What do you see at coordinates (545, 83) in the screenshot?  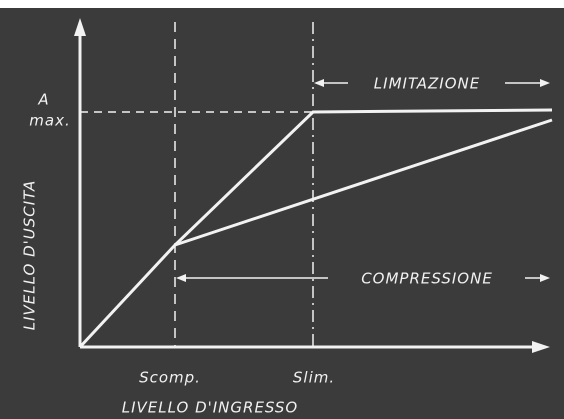 I see `limit-arrowhead-right` at bounding box center [545, 83].